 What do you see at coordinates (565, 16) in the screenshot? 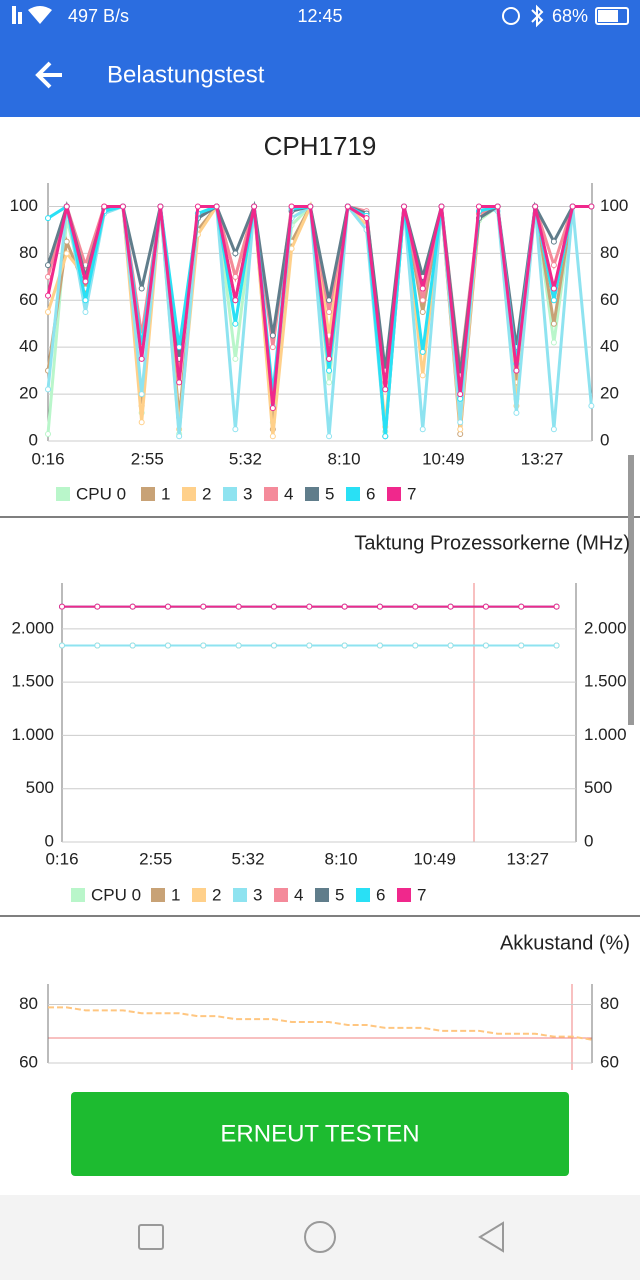
I see `status-icons-right` at bounding box center [565, 16].